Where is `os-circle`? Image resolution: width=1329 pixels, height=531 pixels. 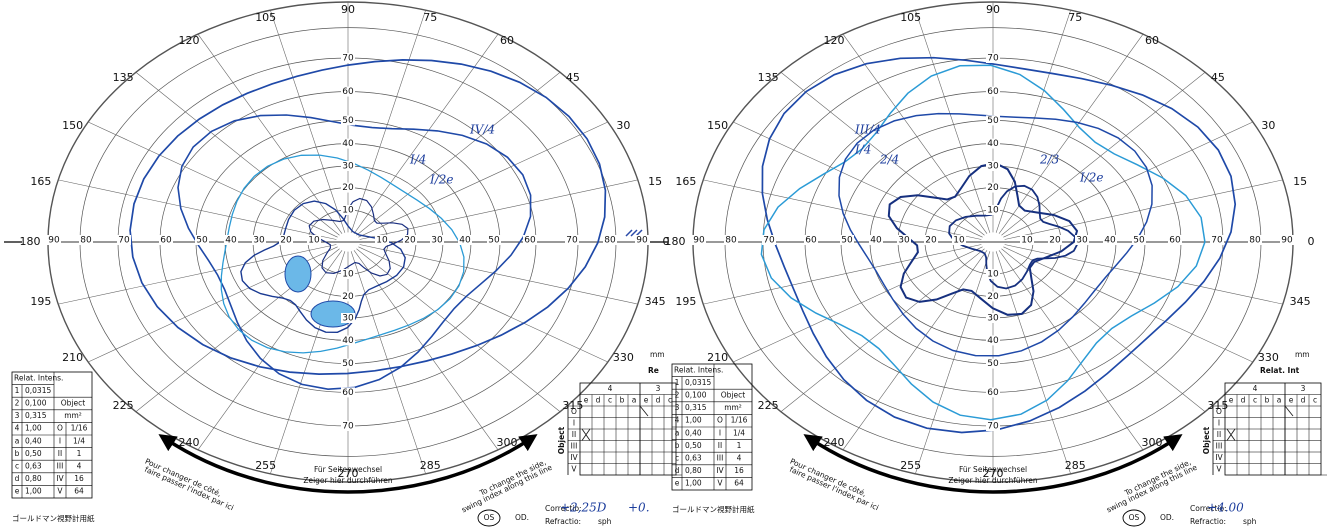 os-circle is located at coordinates (489, 518).